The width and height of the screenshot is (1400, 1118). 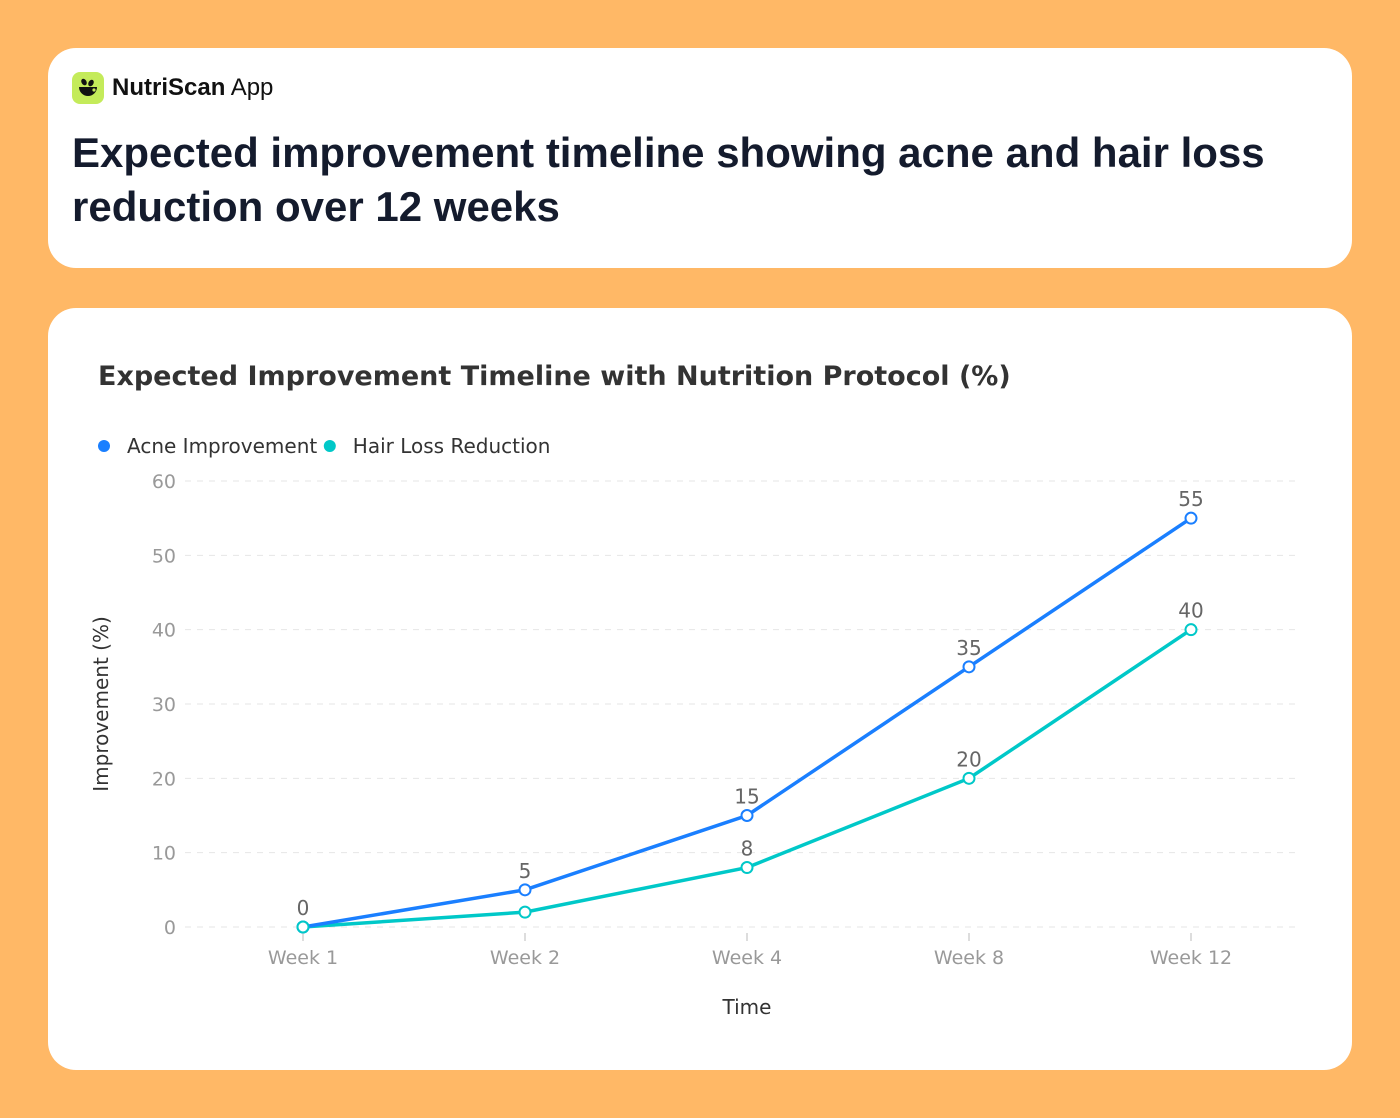 What do you see at coordinates (968, 648) in the screenshot?
I see `data-label: 35` at bounding box center [968, 648].